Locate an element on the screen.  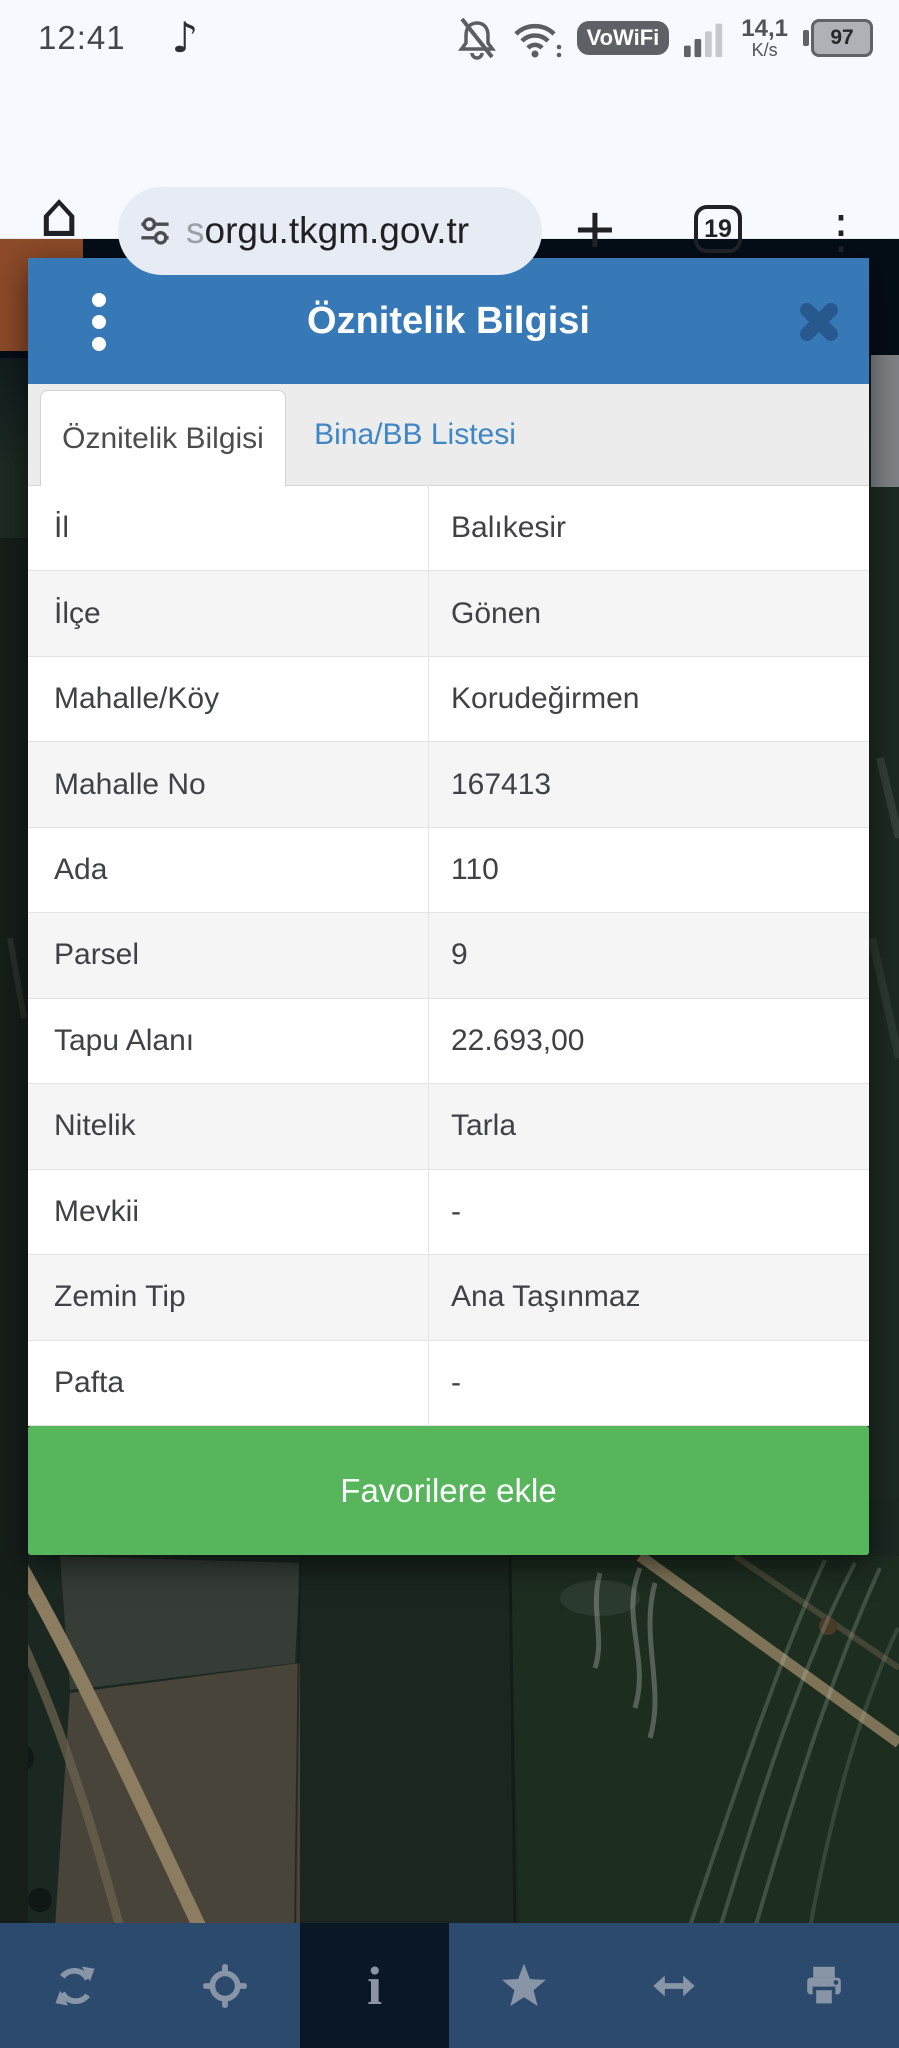
toolbar-info-button: i is located at coordinates (374, 1985).